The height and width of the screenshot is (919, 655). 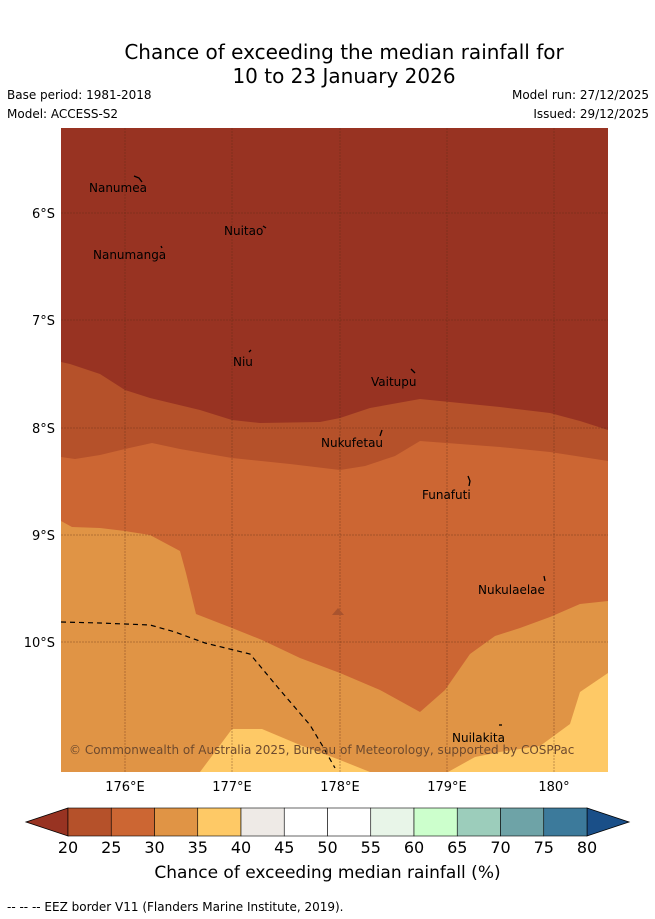 What do you see at coordinates (43, 536) in the screenshot?
I see `lat-label-9s: 9°S` at bounding box center [43, 536].